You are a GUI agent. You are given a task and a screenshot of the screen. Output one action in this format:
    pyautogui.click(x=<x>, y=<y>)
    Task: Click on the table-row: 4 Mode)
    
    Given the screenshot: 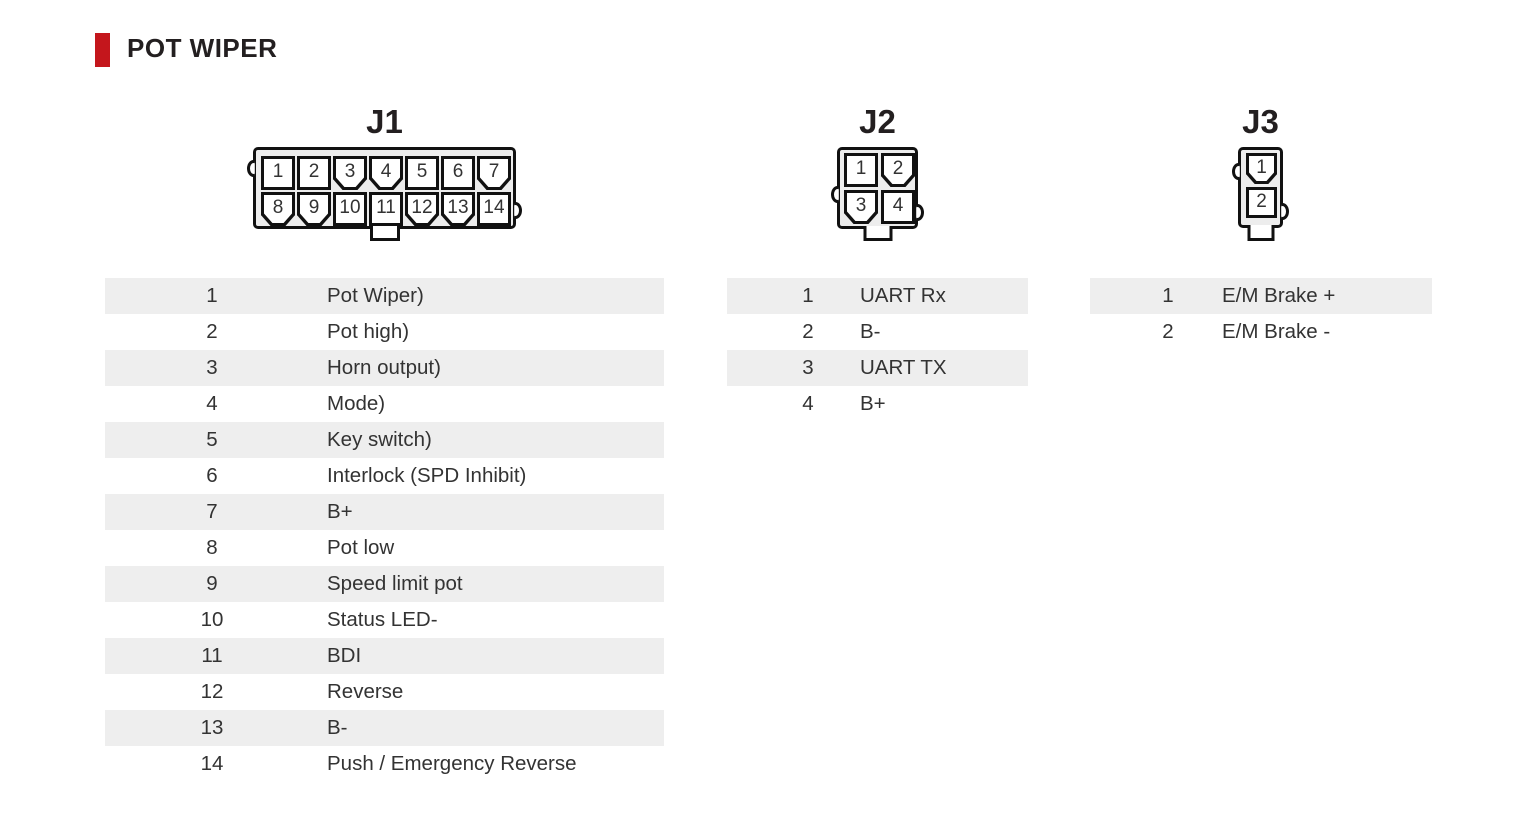 What is the action you would take?
    pyautogui.click(x=384, y=404)
    